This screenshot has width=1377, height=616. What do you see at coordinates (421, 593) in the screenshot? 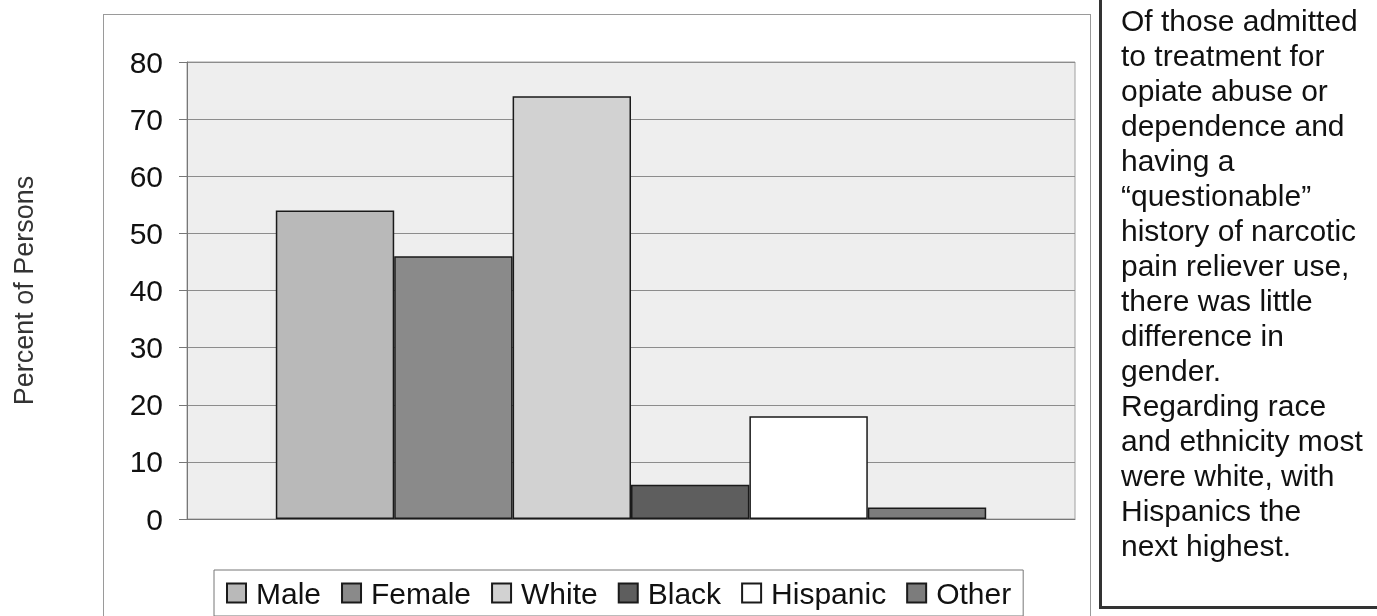
I see `legend-label: Female` at bounding box center [421, 593].